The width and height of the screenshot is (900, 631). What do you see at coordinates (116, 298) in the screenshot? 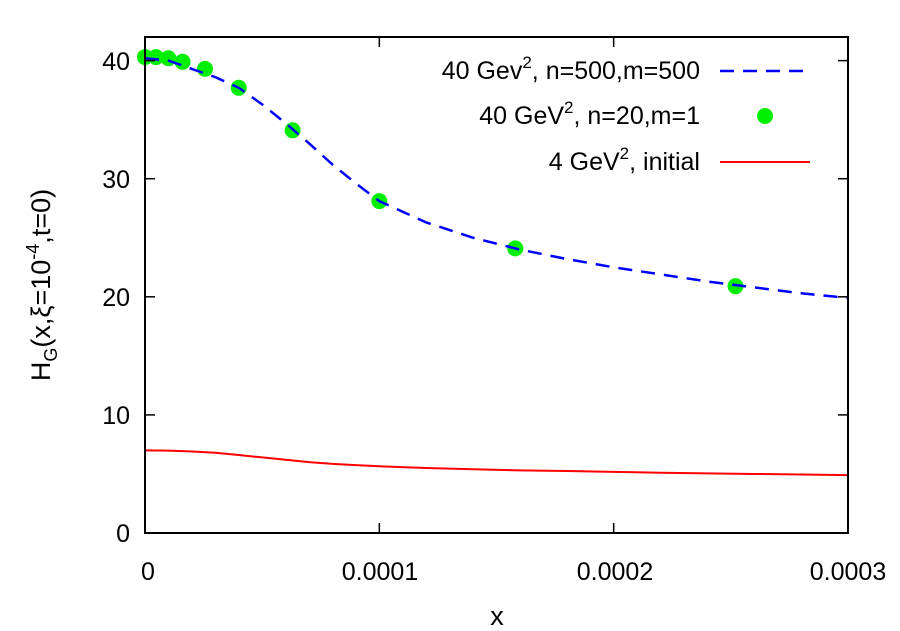
I see `y-tick-label: 20` at bounding box center [116, 298].